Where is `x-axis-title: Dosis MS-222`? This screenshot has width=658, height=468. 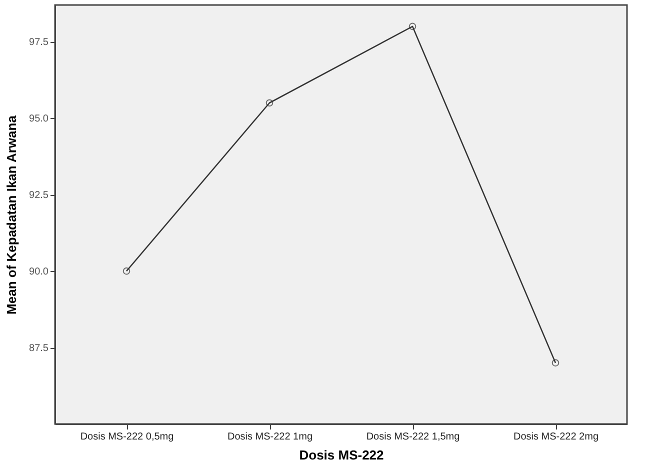
x-axis-title: Dosis MS-222 is located at coordinates (341, 455).